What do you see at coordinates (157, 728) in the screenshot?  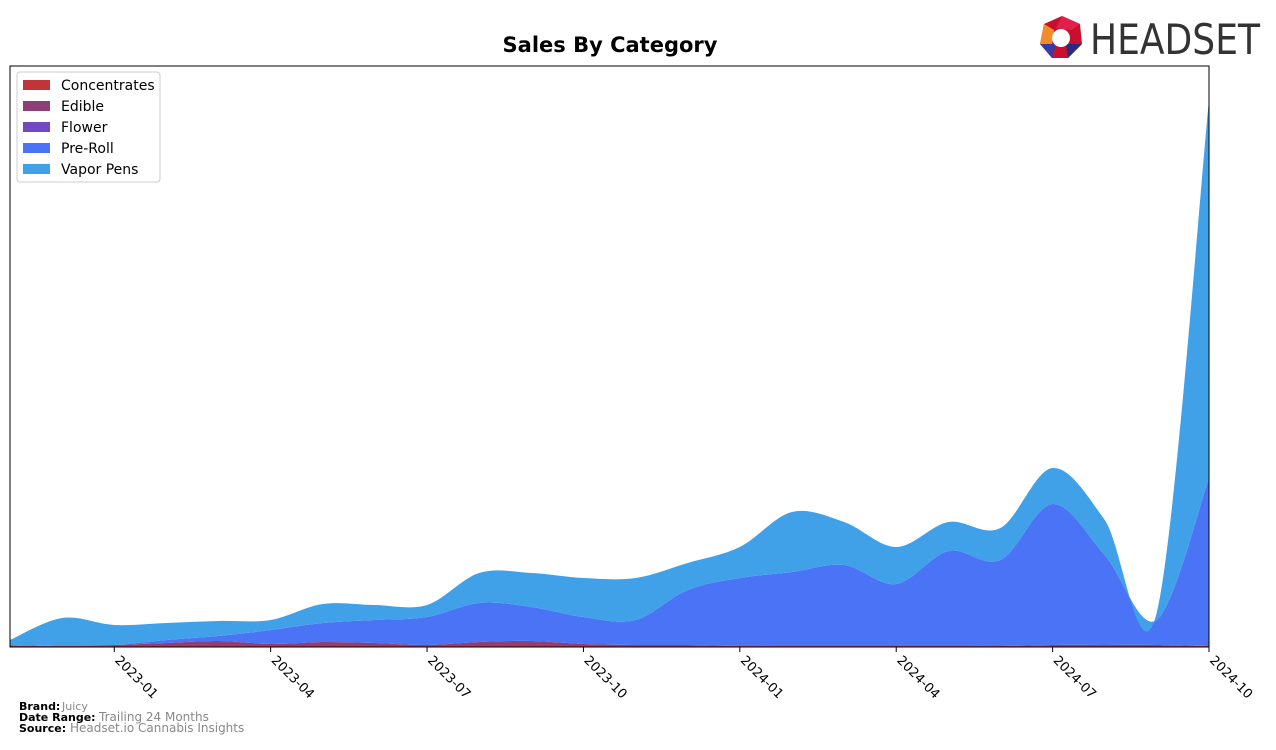 I see `footer-value: Headset.io Cannabis Insights` at bounding box center [157, 728].